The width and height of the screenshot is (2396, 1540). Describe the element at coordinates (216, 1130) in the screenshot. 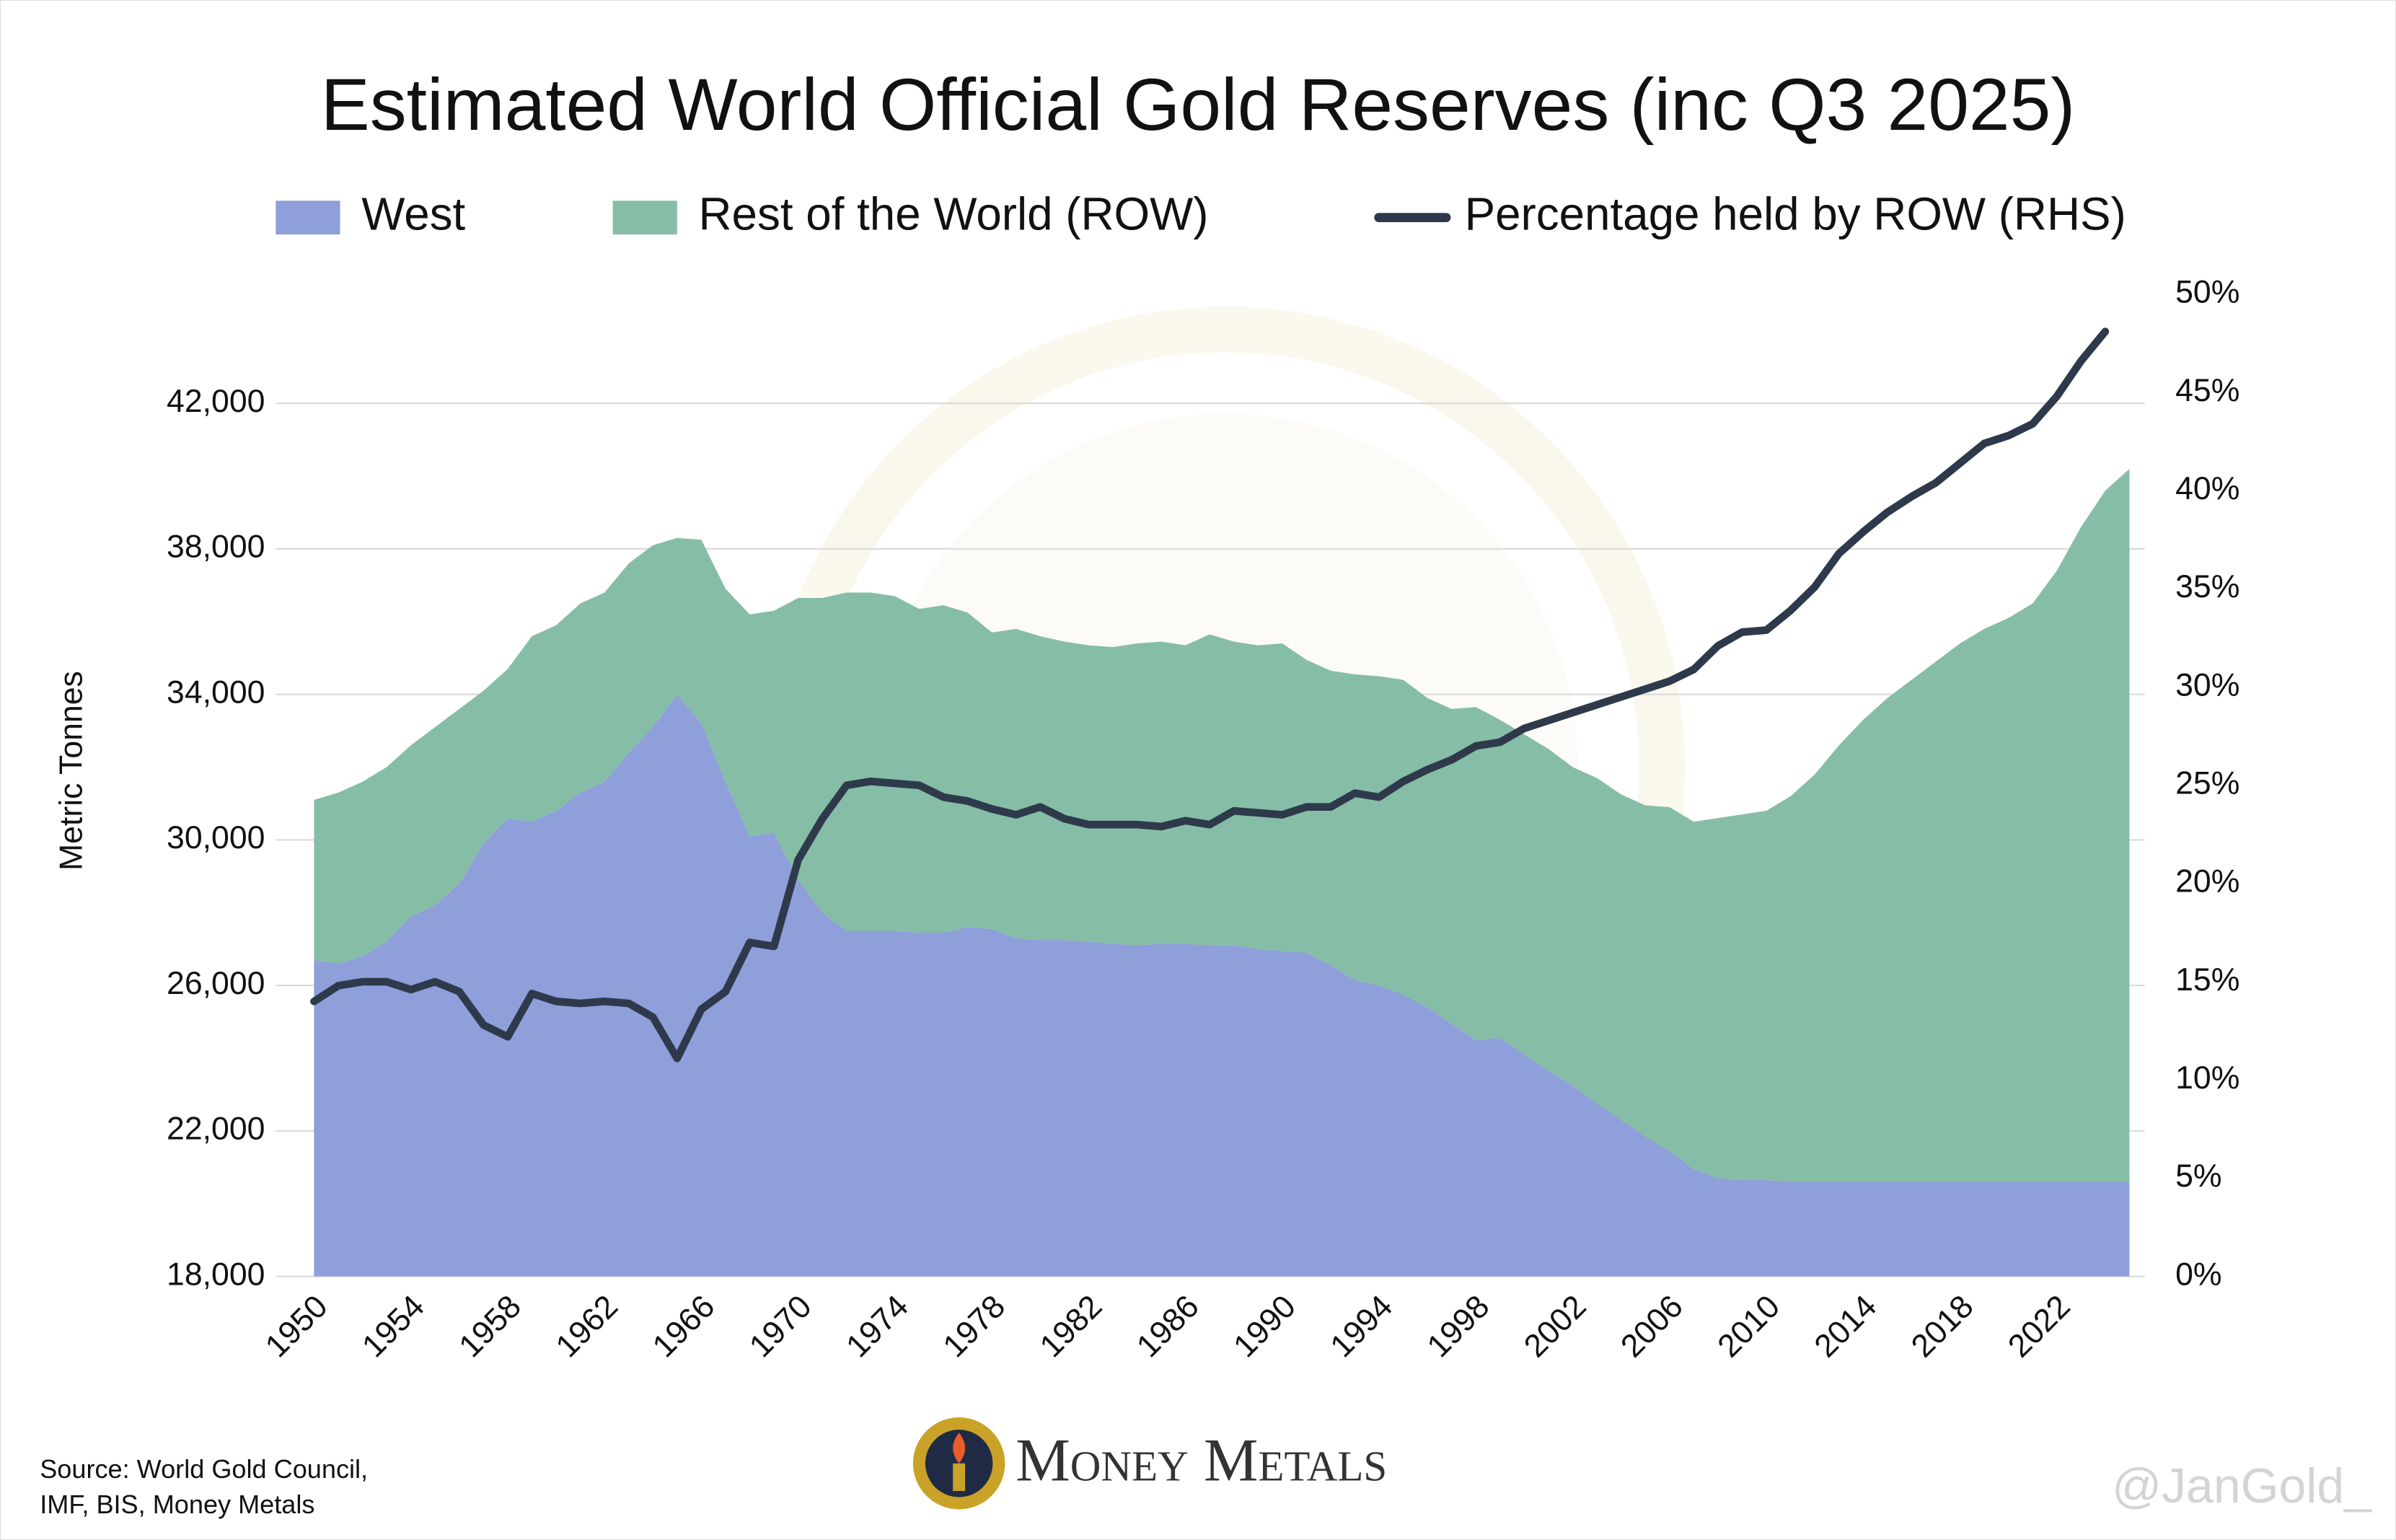

I see `y-tick-label: 22,000` at that location.